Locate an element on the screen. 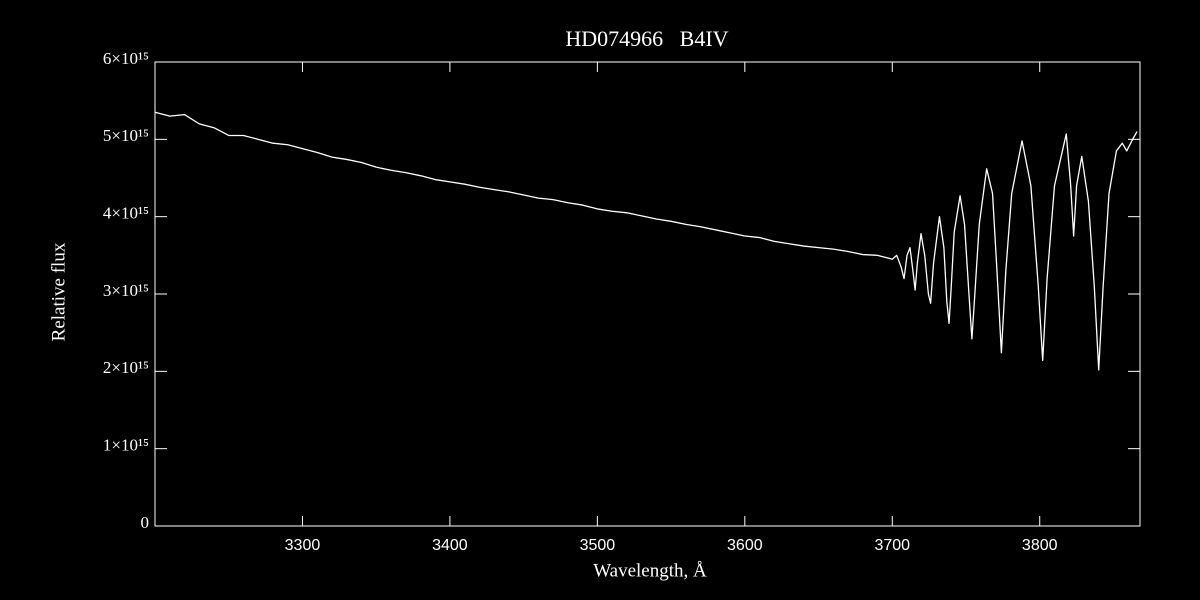 The width and height of the screenshot is (1200, 600). y-tick-label: 3×10¹⁵ is located at coordinates (126, 290).